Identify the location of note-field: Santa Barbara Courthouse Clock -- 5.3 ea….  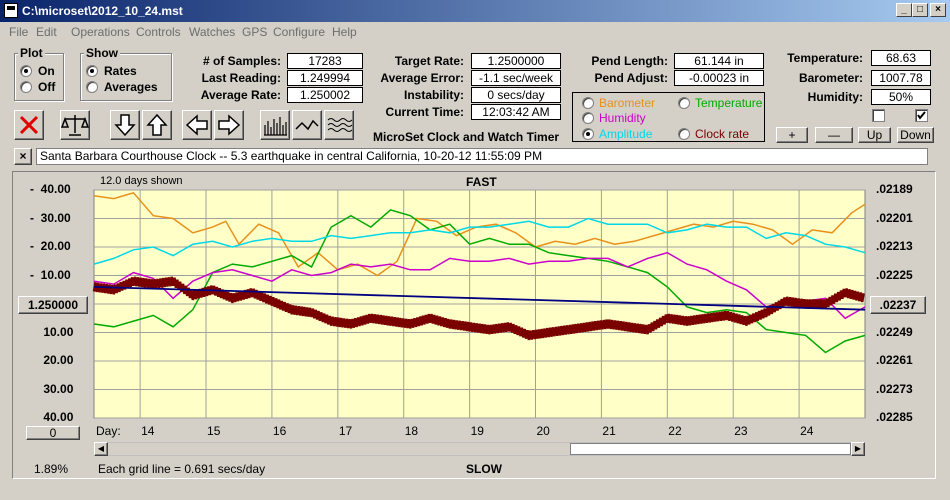
(482, 156).